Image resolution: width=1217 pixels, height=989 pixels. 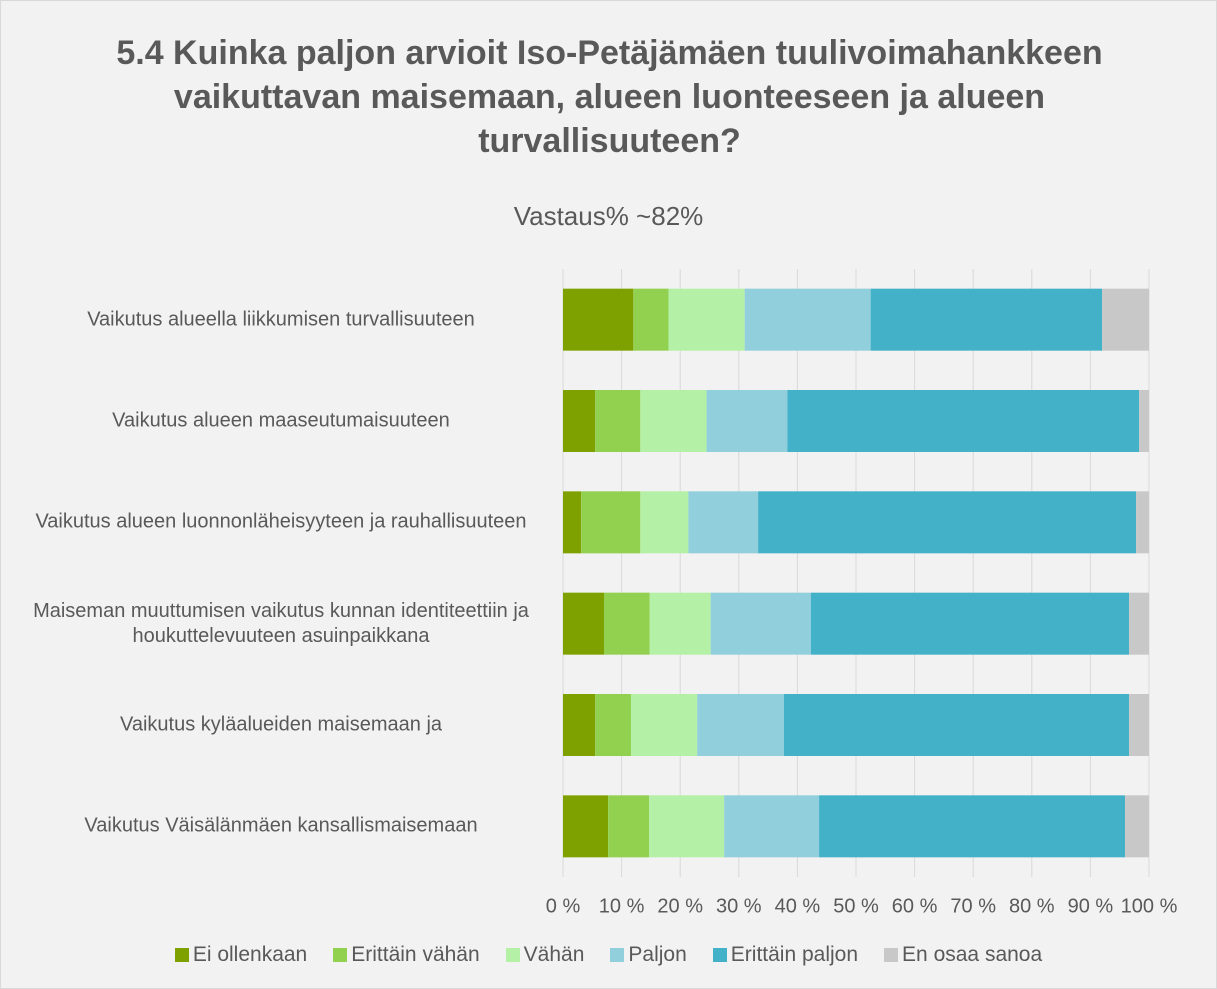 I want to click on chart-subtitle: Vastaus% ~82%, so click(x=608, y=216).